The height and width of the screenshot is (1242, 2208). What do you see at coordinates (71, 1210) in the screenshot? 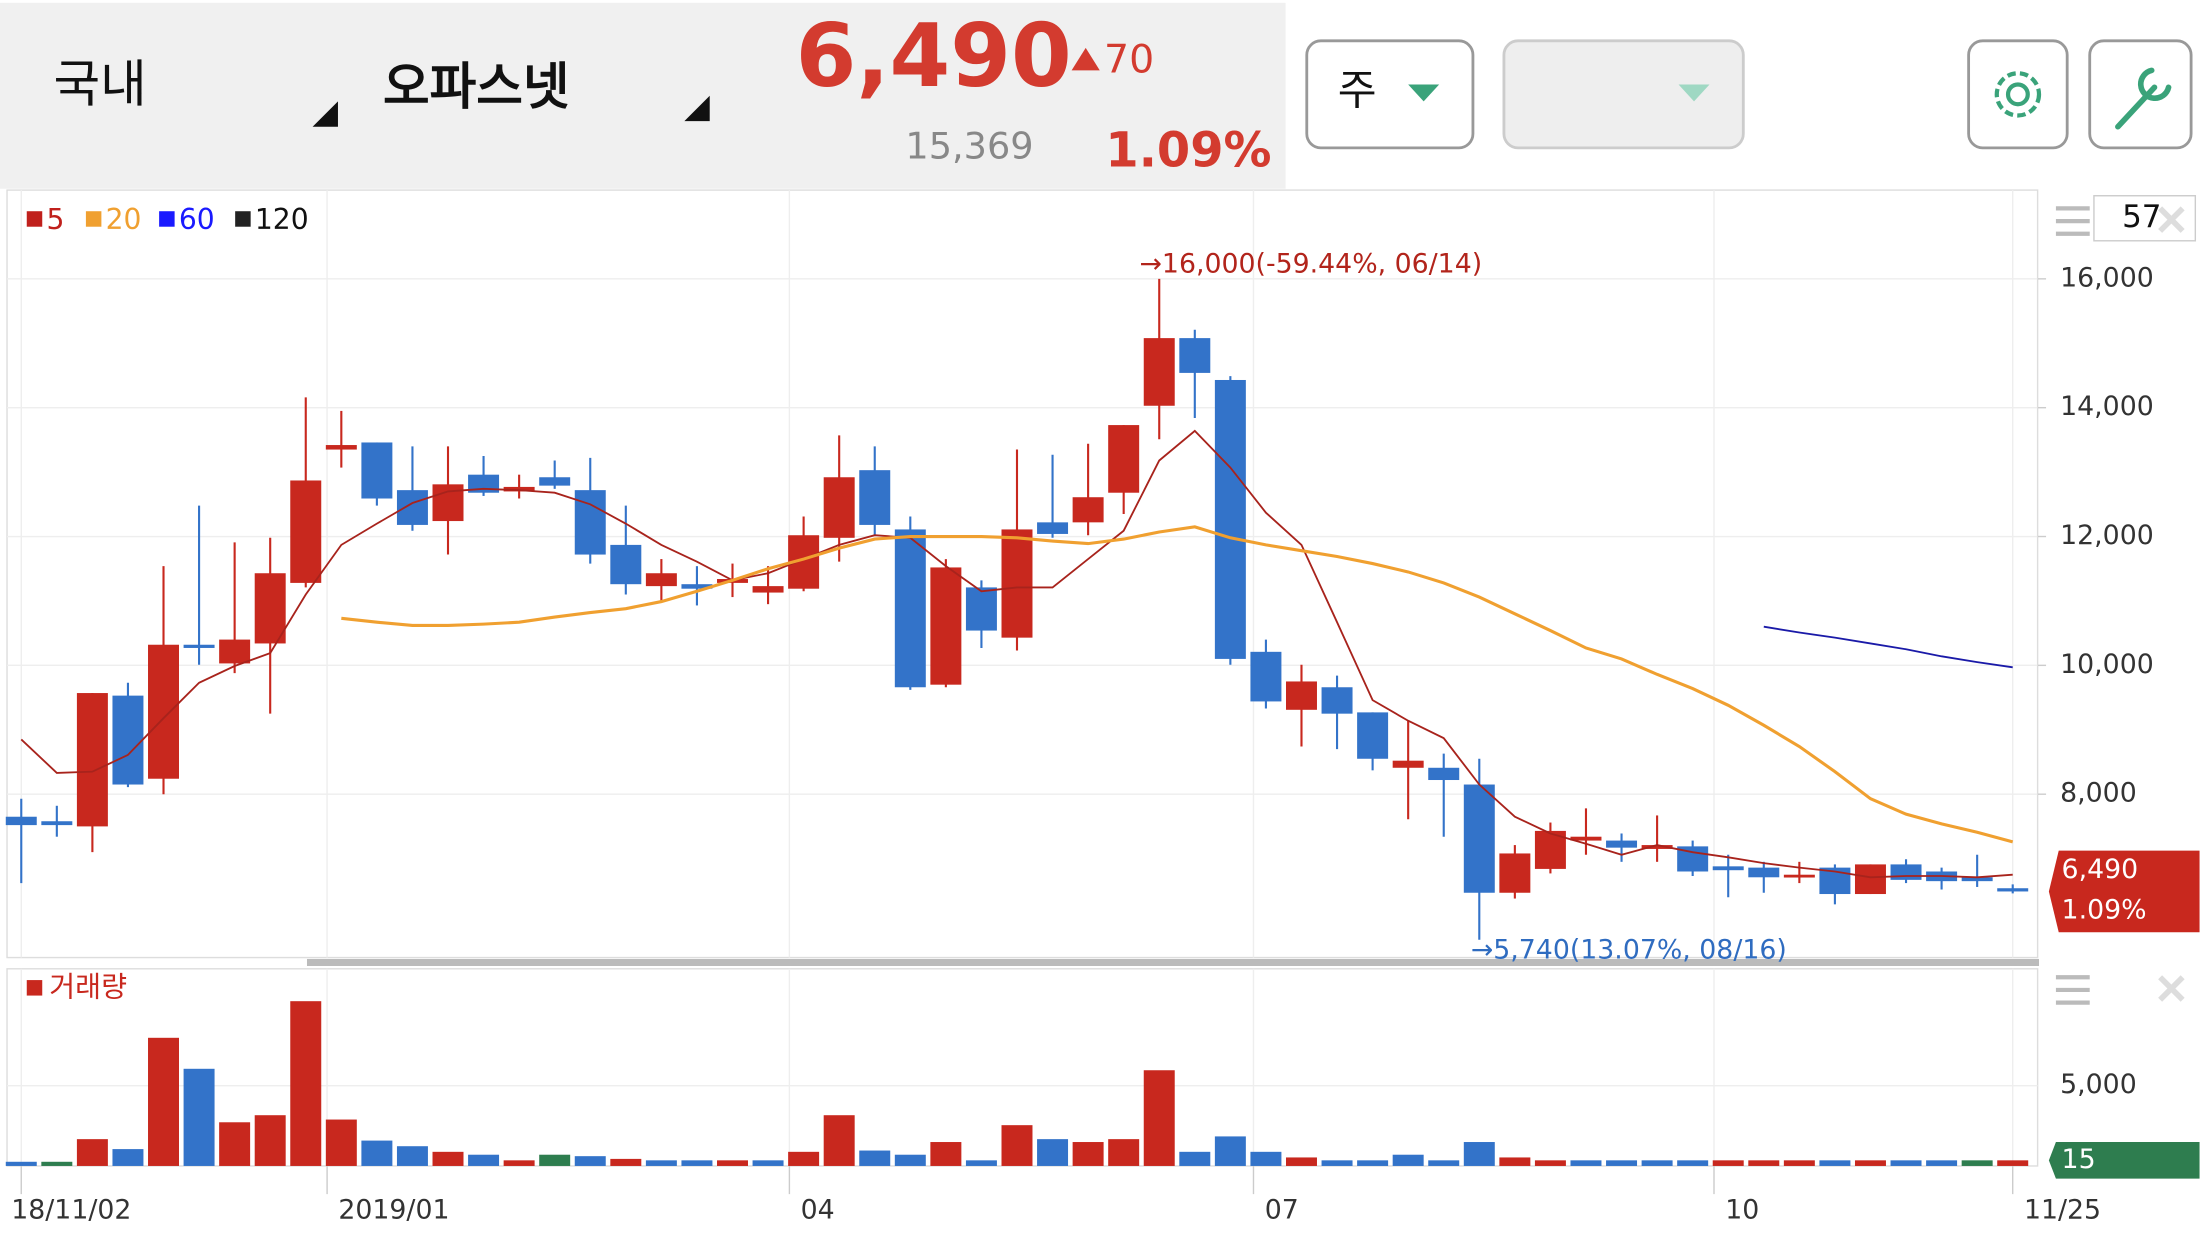
I see `x-tick-label: 18/11/02` at bounding box center [71, 1210].